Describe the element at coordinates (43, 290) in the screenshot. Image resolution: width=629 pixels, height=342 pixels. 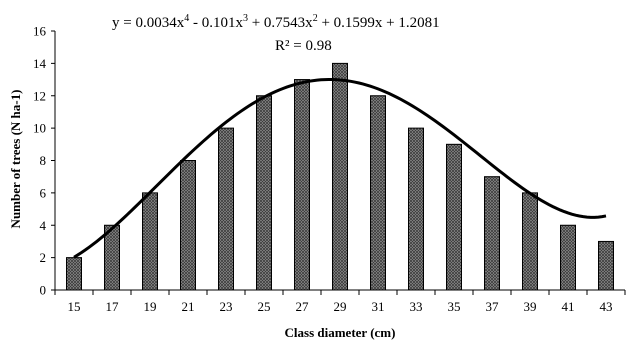
I see `y-tick-label: 0` at that location.